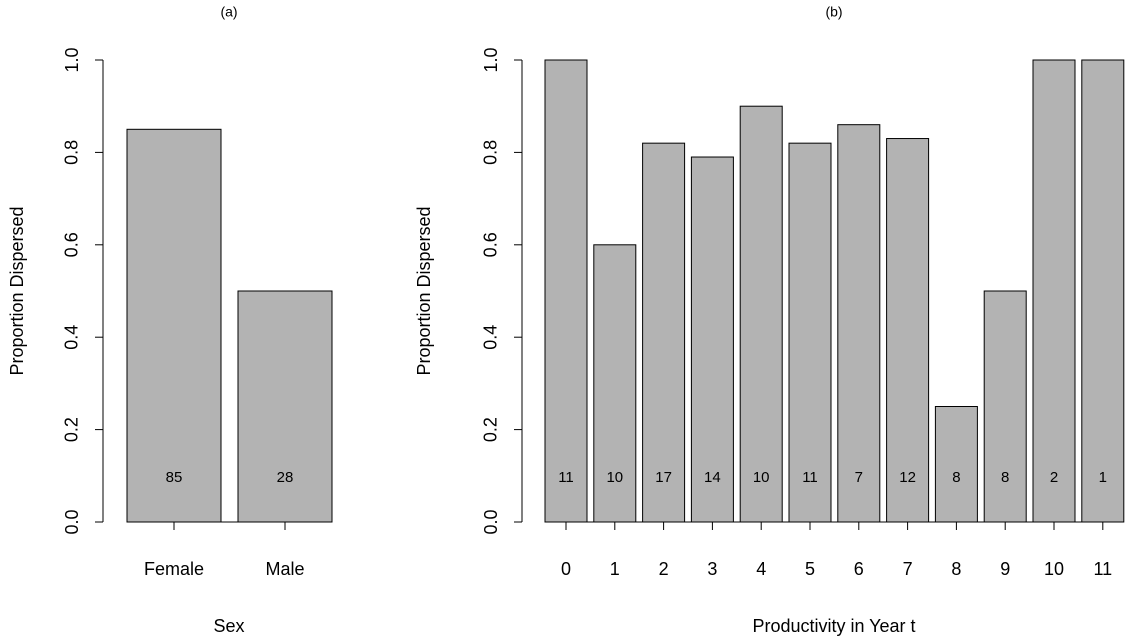  What do you see at coordinates (859, 569) in the screenshot?
I see `x-tick-label: 6` at bounding box center [859, 569].